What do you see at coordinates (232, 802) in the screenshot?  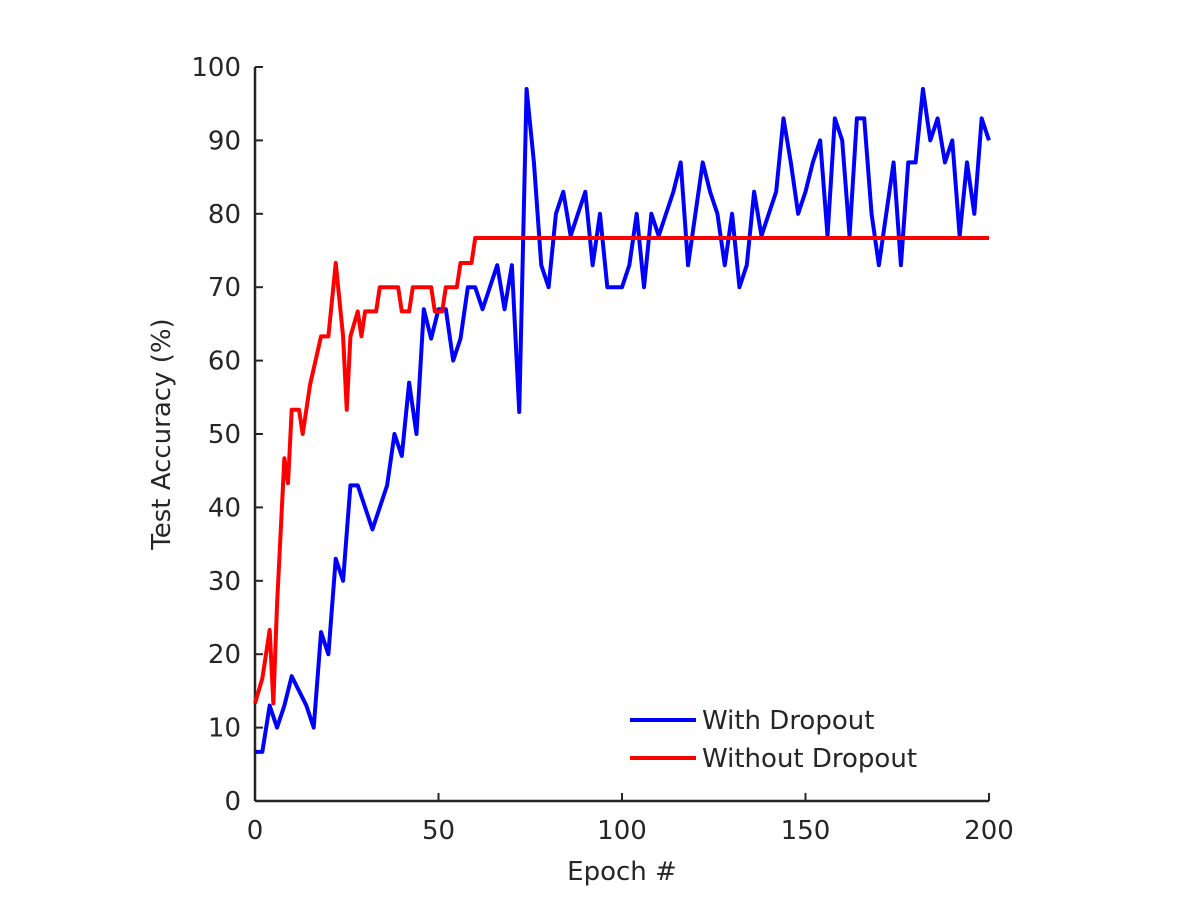 I see `y-tick-label: 0` at bounding box center [232, 802].